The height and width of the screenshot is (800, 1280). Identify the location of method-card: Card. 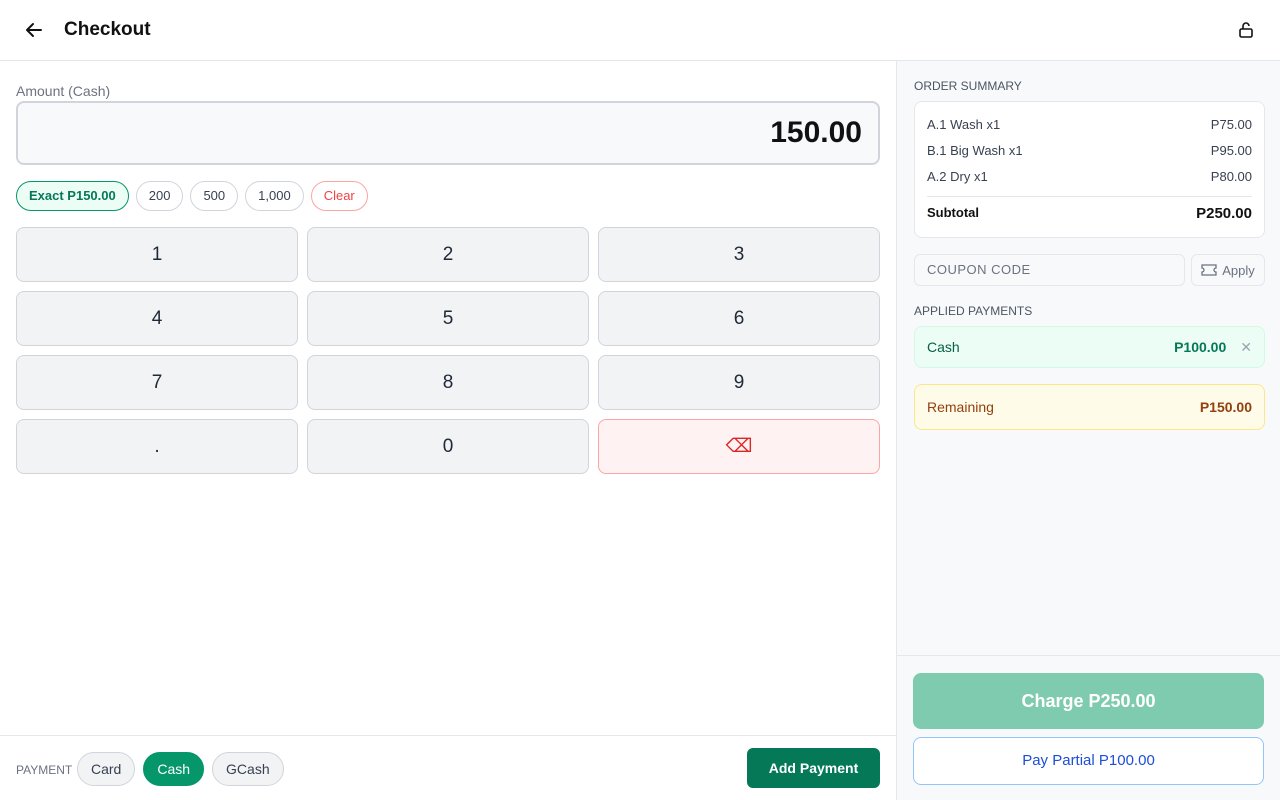
(106, 769).